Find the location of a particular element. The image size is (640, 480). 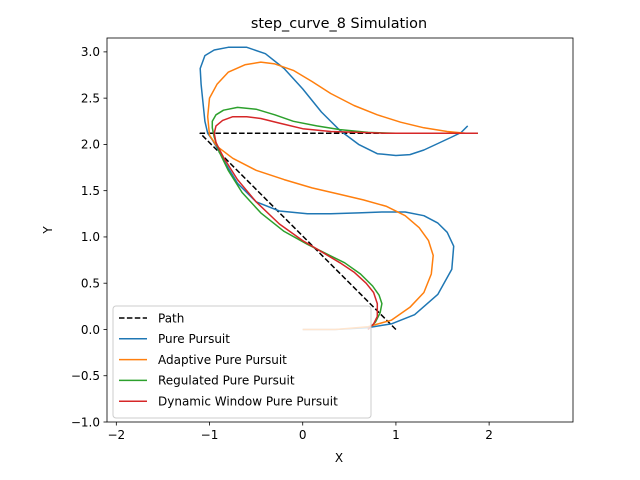

legend-label-2: Adaptive Pure Pursuit is located at coordinates (222, 360).